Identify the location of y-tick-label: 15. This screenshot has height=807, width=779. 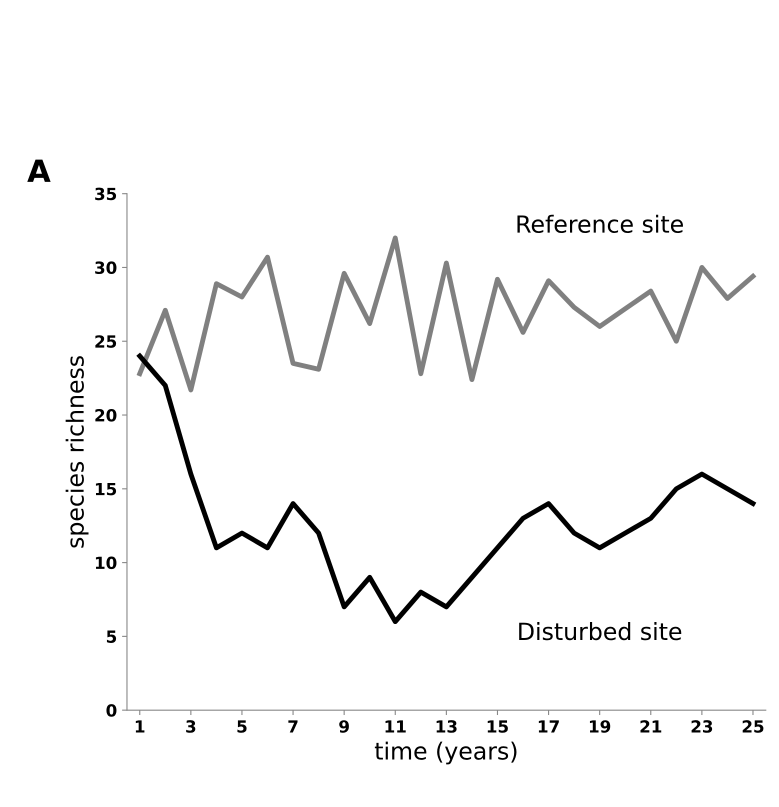
(106, 489).